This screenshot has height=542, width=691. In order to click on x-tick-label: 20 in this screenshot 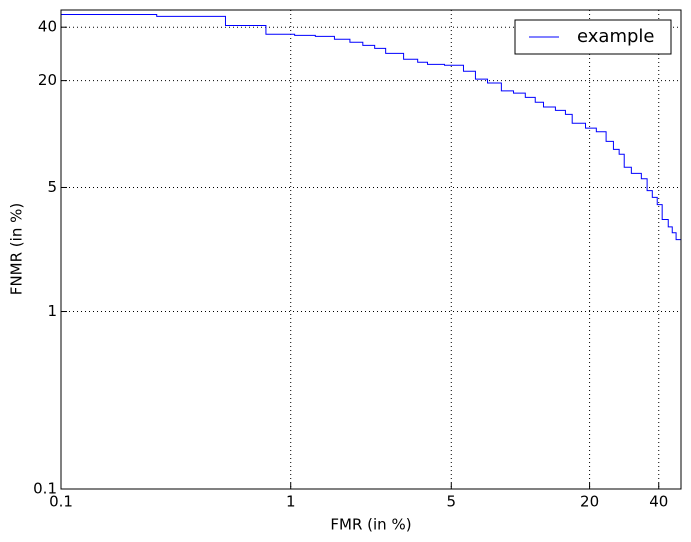, I will do `click(589, 502)`.